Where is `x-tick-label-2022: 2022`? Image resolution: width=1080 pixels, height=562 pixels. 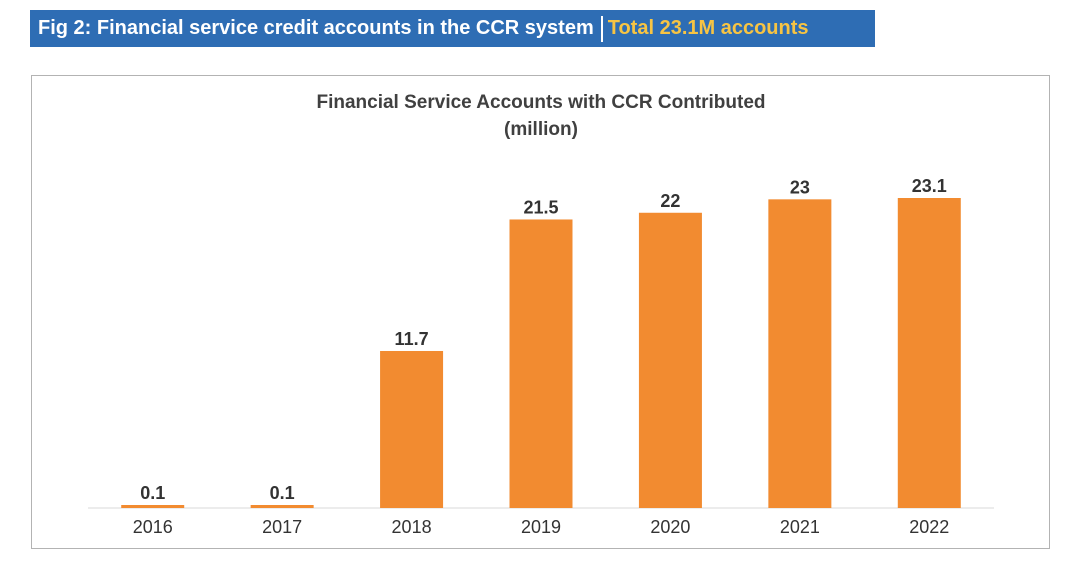
x-tick-label-2022: 2022 is located at coordinates (929, 527).